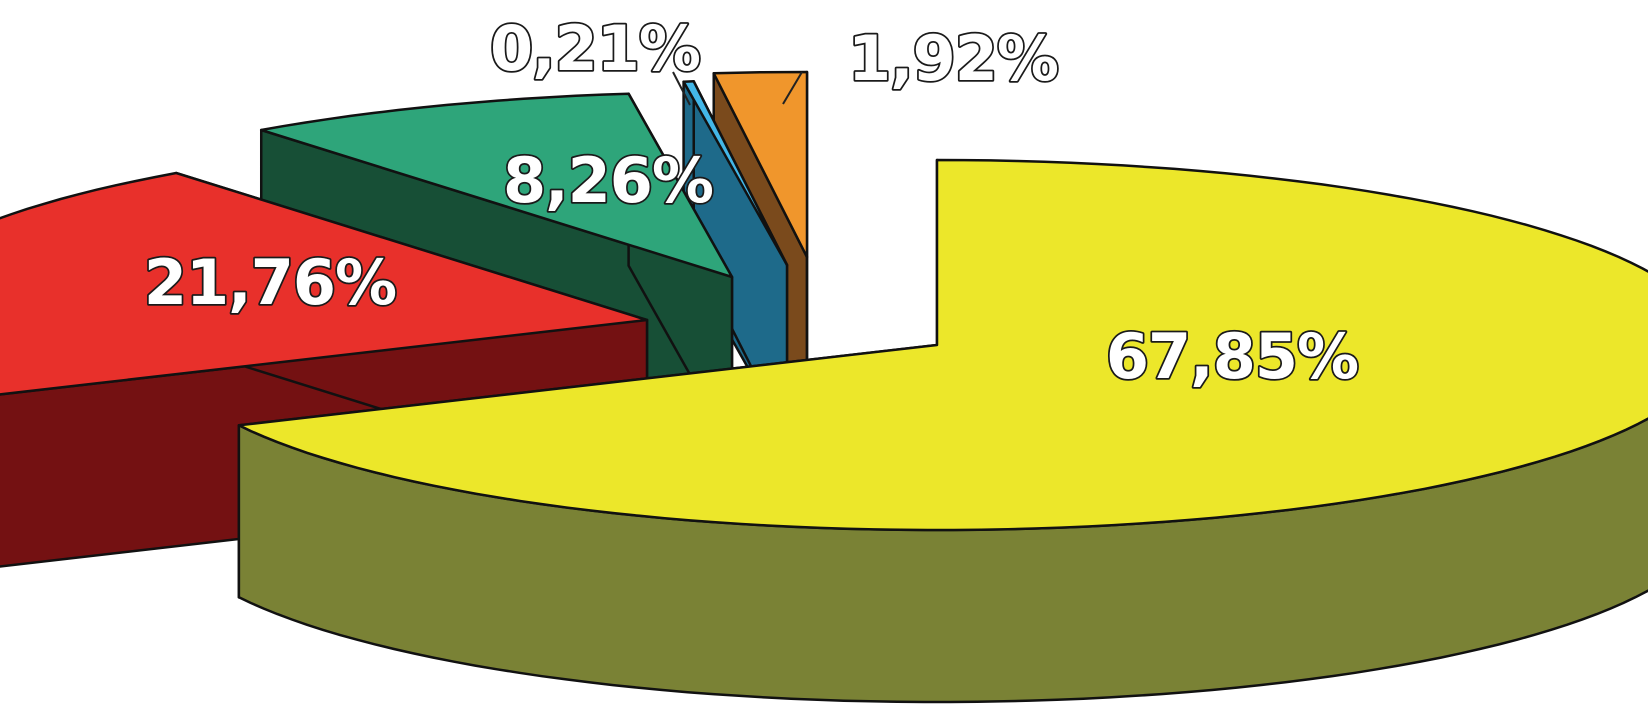  What do you see at coordinates (595, 48) in the screenshot?
I see `slice-label-4: 0,21%` at bounding box center [595, 48].